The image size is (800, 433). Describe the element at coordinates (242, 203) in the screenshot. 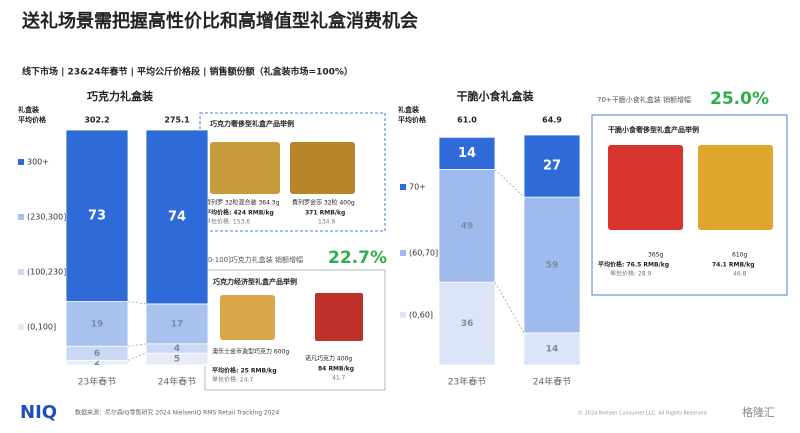

I see `product-text: 費列罗 32粒混合装 364.3g` at that location.